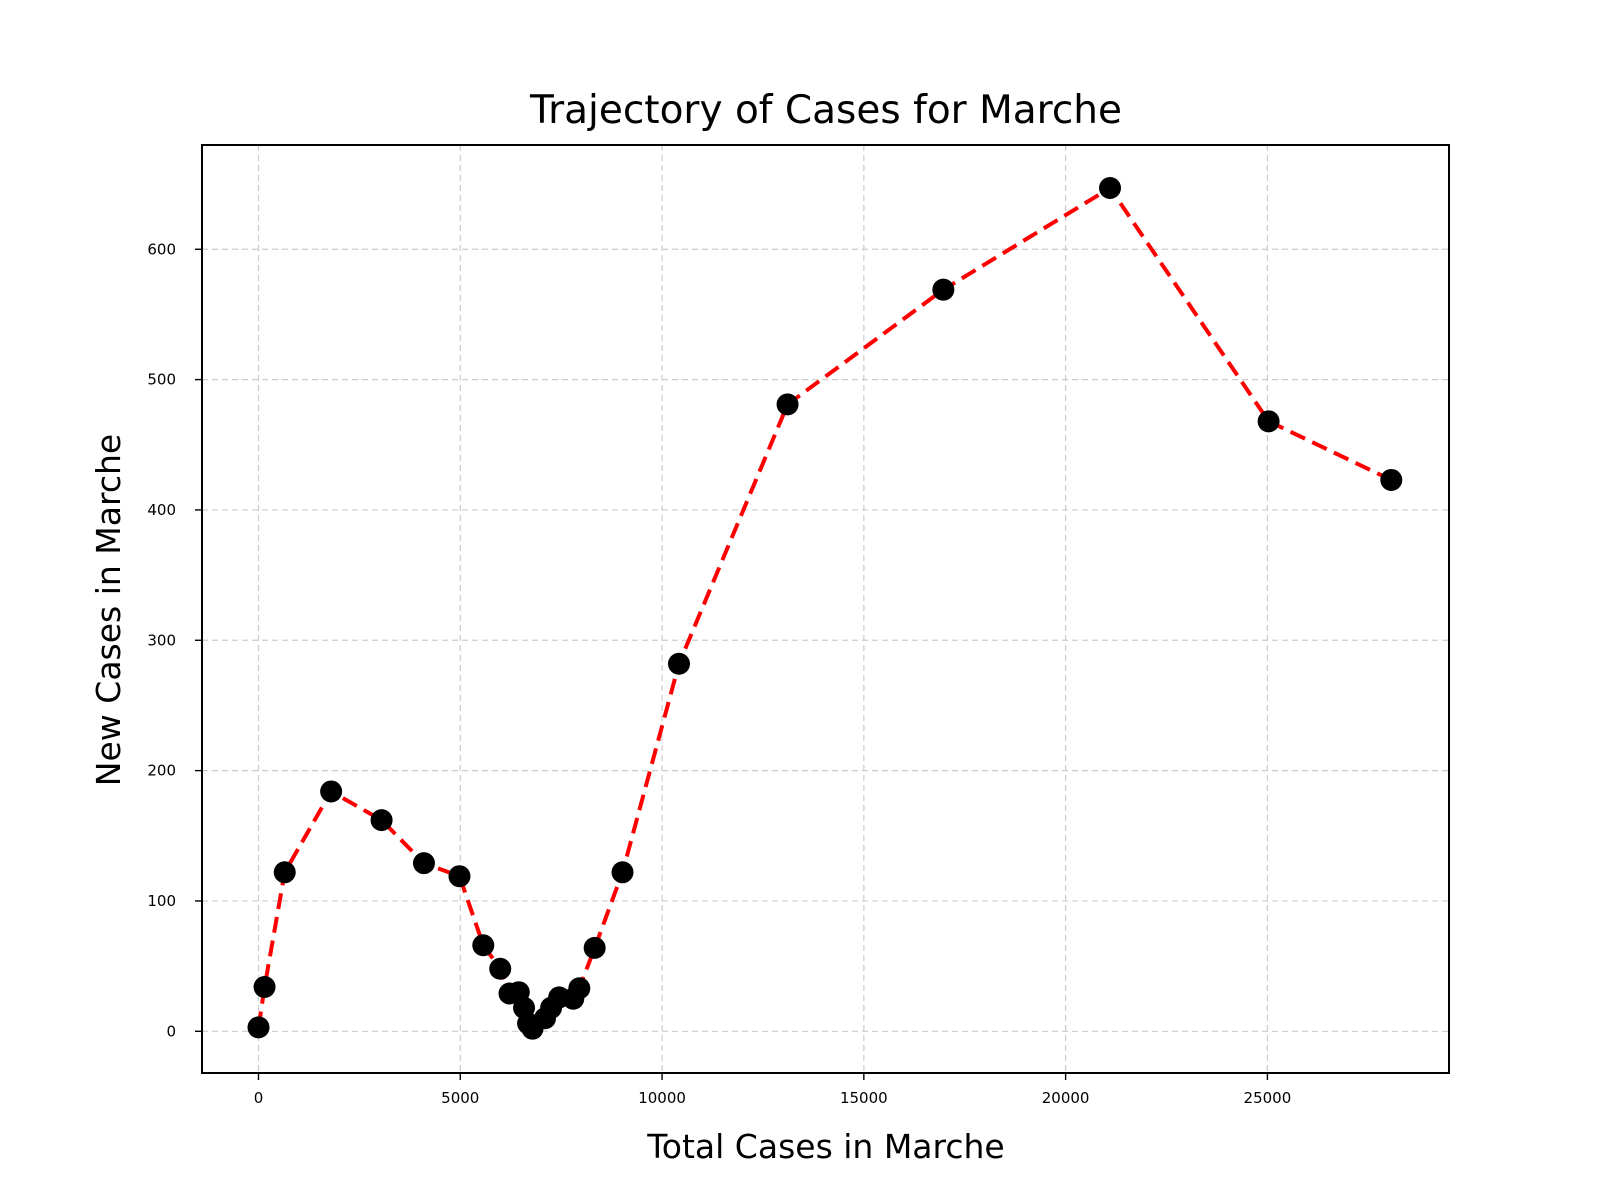 The width and height of the screenshot is (1600, 1200). Describe the element at coordinates (460, 1098) in the screenshot. I see `x-tick-label: 5000` at that location.